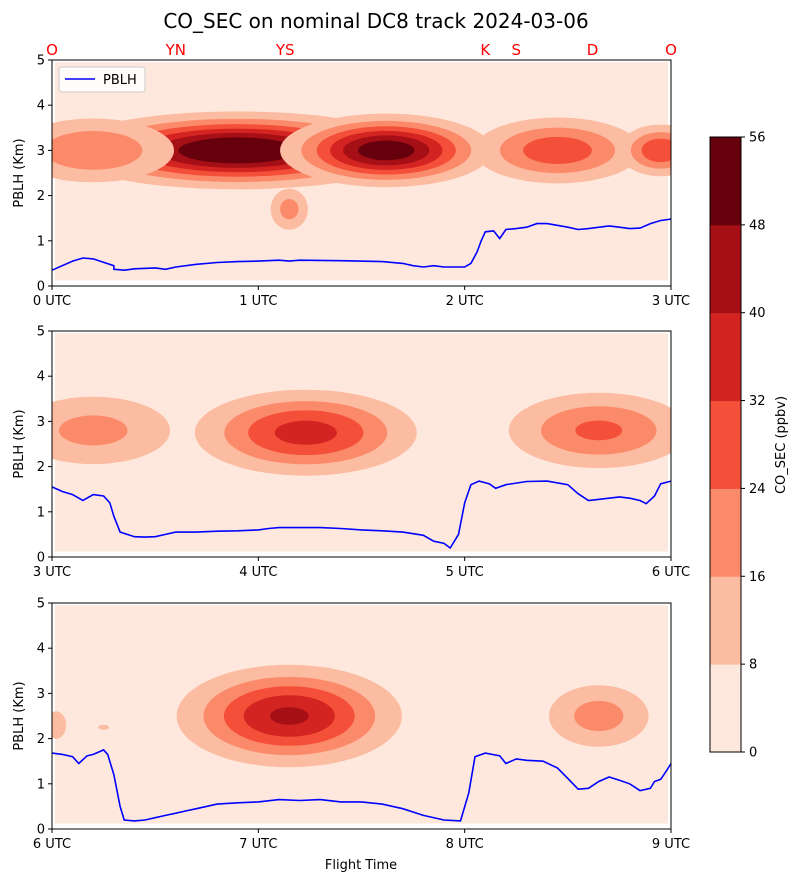 This screenshot has width=797, height=883. I want to click on x-tick-label: 1 UTC, so click(258, 301).